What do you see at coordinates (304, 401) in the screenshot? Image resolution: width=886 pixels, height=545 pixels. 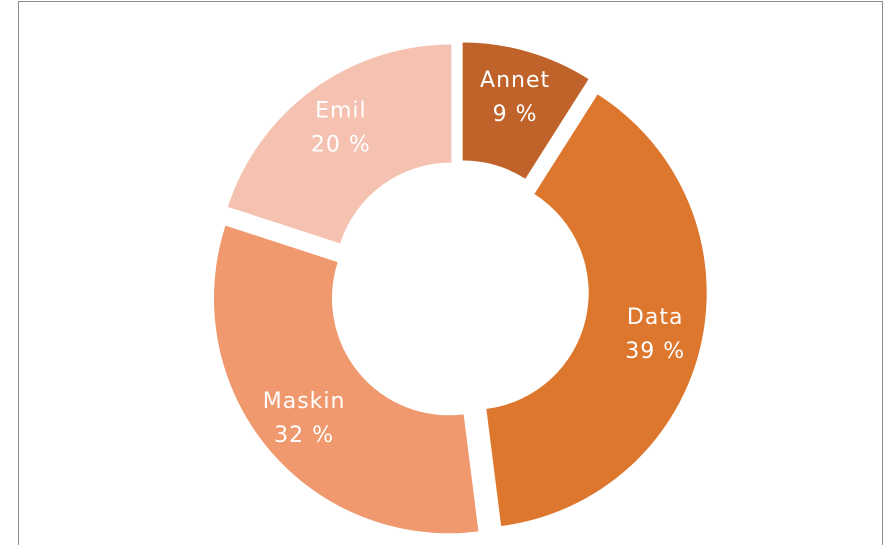 I see `slice-label: Maskin` at bounding box center [304, 401].